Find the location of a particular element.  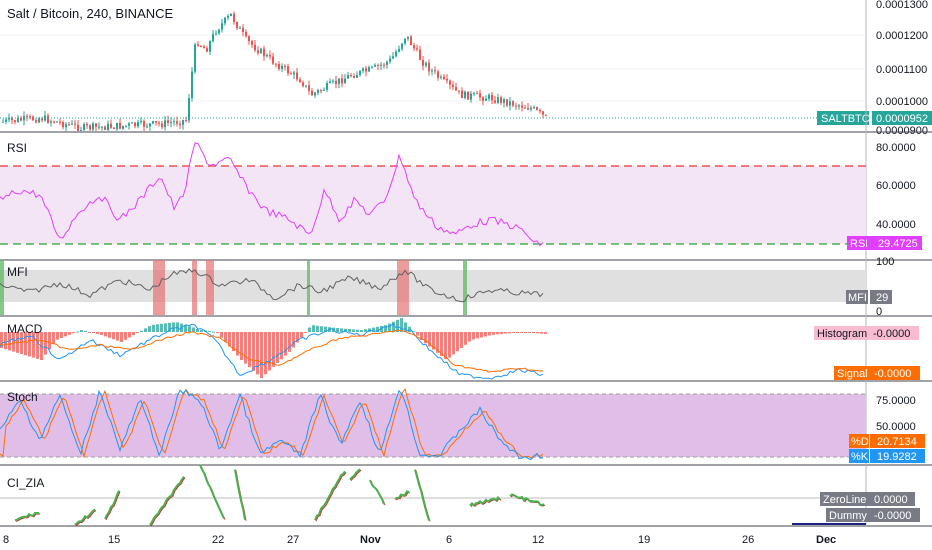

time-label-26: 26 is located at coordinates (748, 540).